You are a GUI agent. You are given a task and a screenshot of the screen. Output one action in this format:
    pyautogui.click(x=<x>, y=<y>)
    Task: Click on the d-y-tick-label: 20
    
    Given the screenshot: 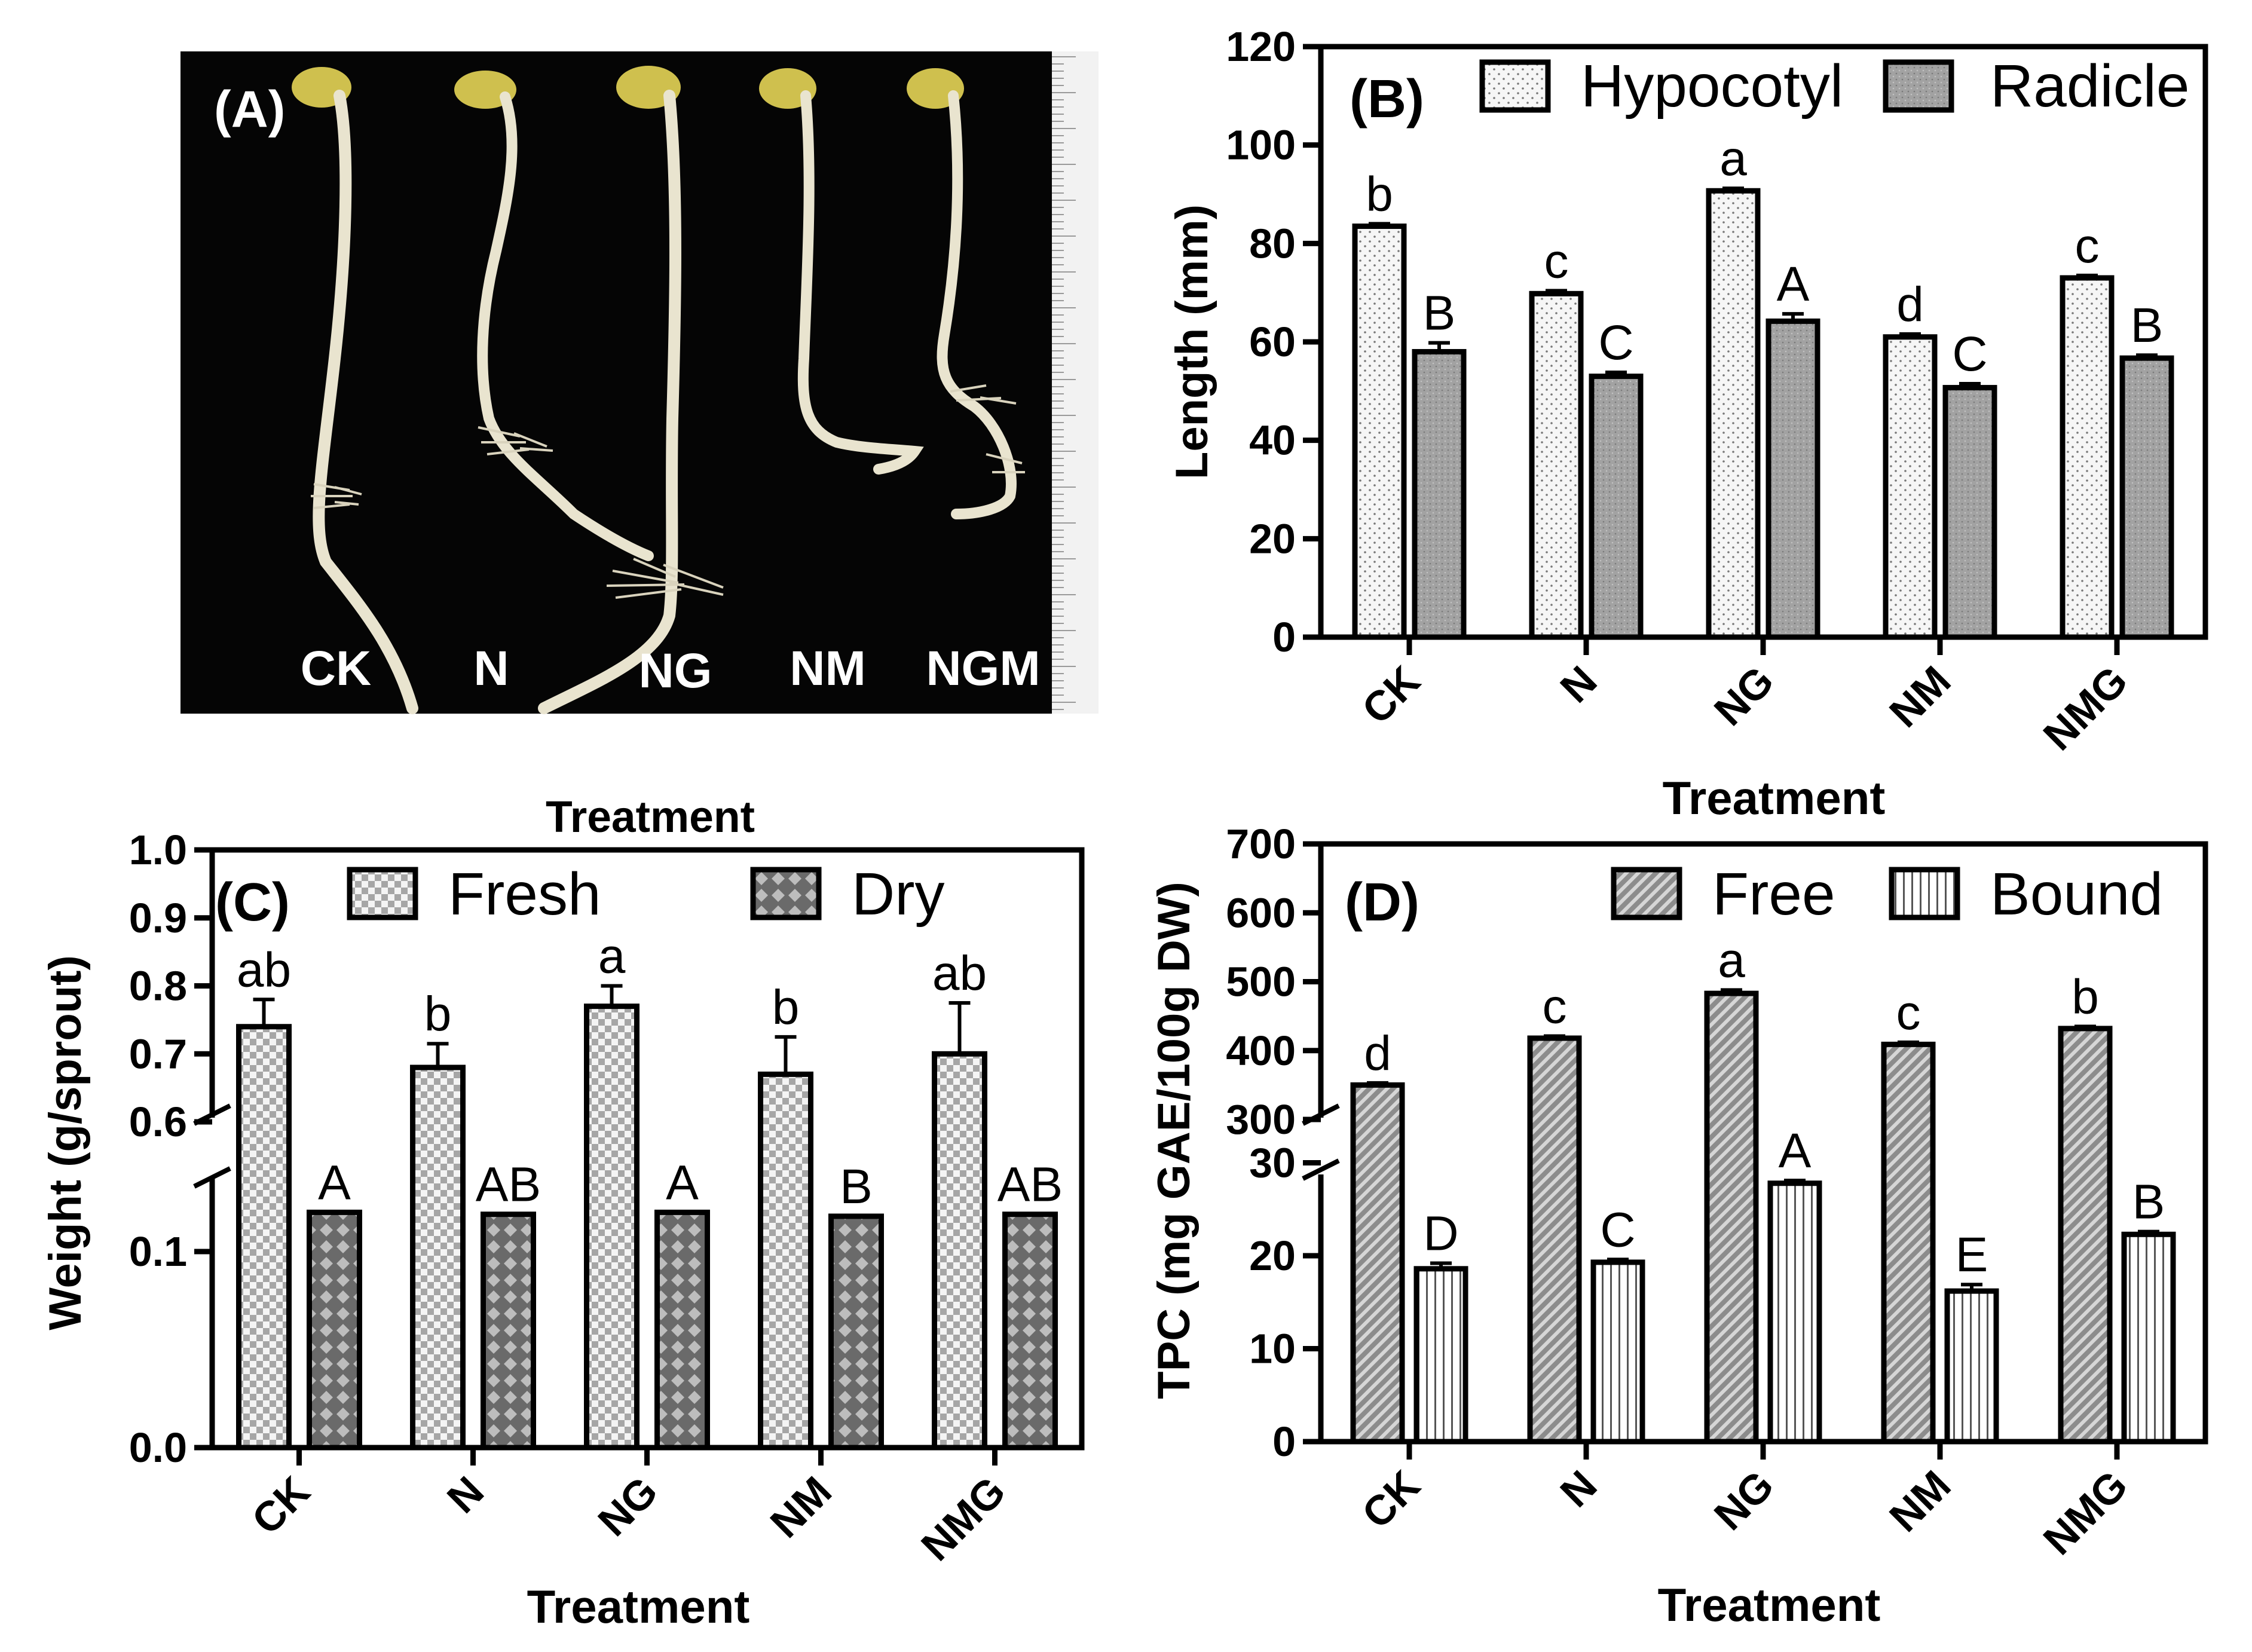 What is the action you would take?
    pyautogui.click(x=1272, y=1255)
    